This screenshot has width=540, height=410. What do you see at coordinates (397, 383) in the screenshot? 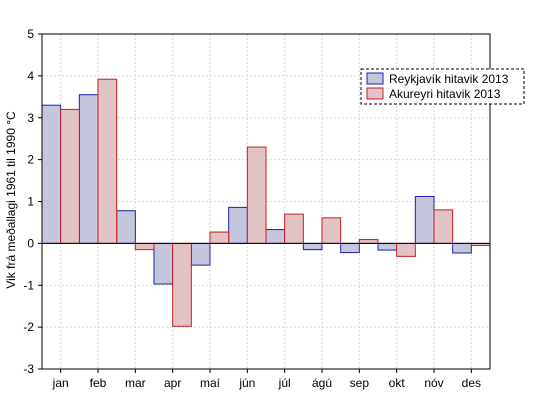
I see `x-tick-label: okt` at bounding box center [397, 383].